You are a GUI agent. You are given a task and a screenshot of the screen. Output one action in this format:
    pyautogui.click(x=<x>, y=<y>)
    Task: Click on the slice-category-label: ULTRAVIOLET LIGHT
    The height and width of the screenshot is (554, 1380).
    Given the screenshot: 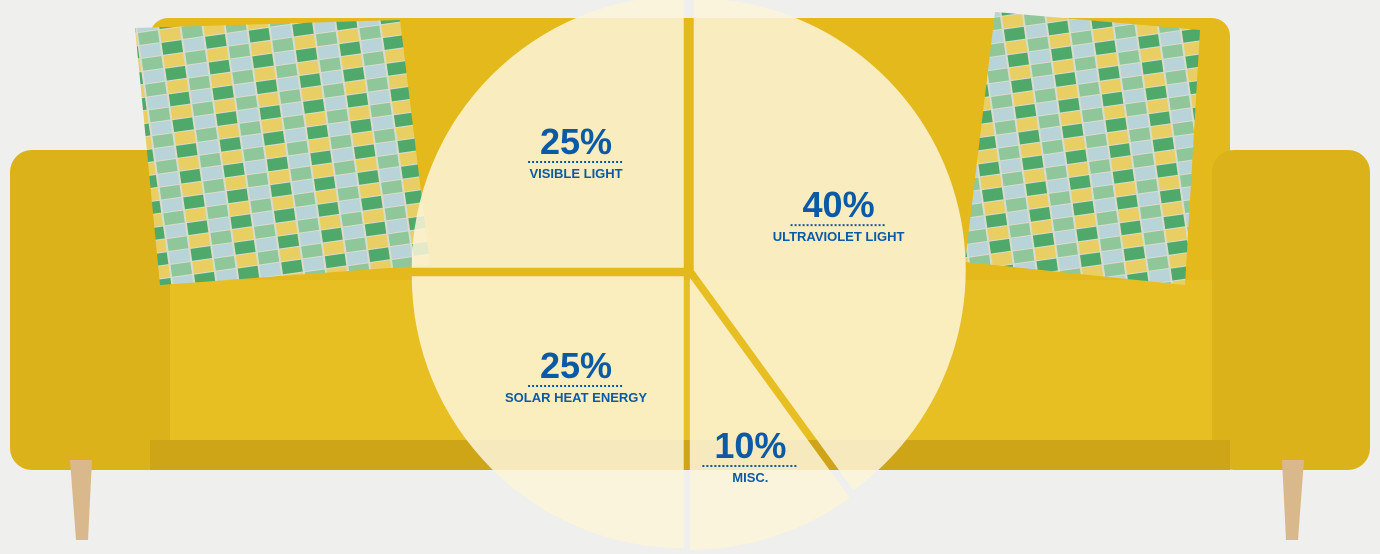 What is the action you would take?
    pyautogui.click(x=839, y=236)
    